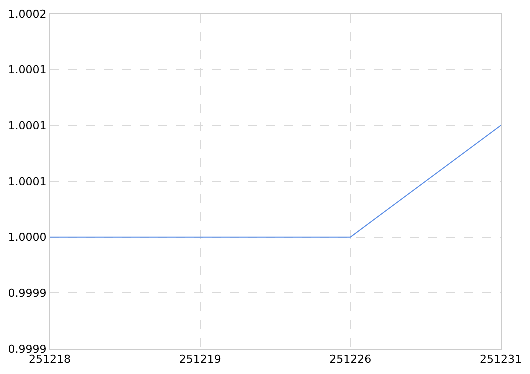  Describe the element at coordinates (27, 14) in the screenshot. I see `y-tick-label: 1.0002` at that location.